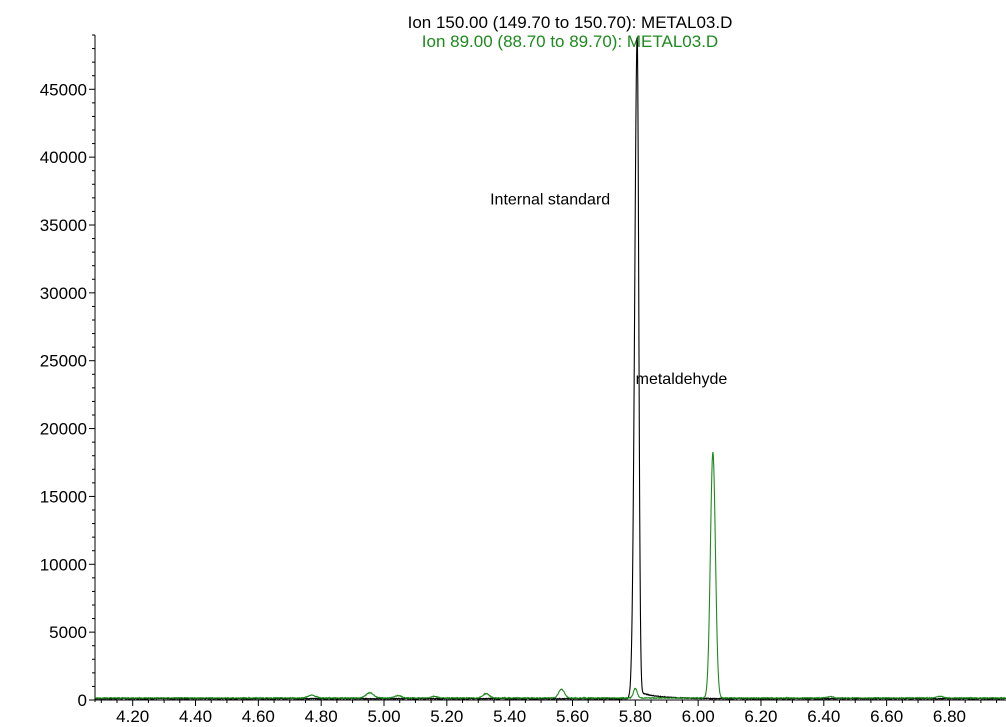  Describe the element at coordinates (63, 225) in the screenshot. I see `y-tick-label: 35000` at that location.